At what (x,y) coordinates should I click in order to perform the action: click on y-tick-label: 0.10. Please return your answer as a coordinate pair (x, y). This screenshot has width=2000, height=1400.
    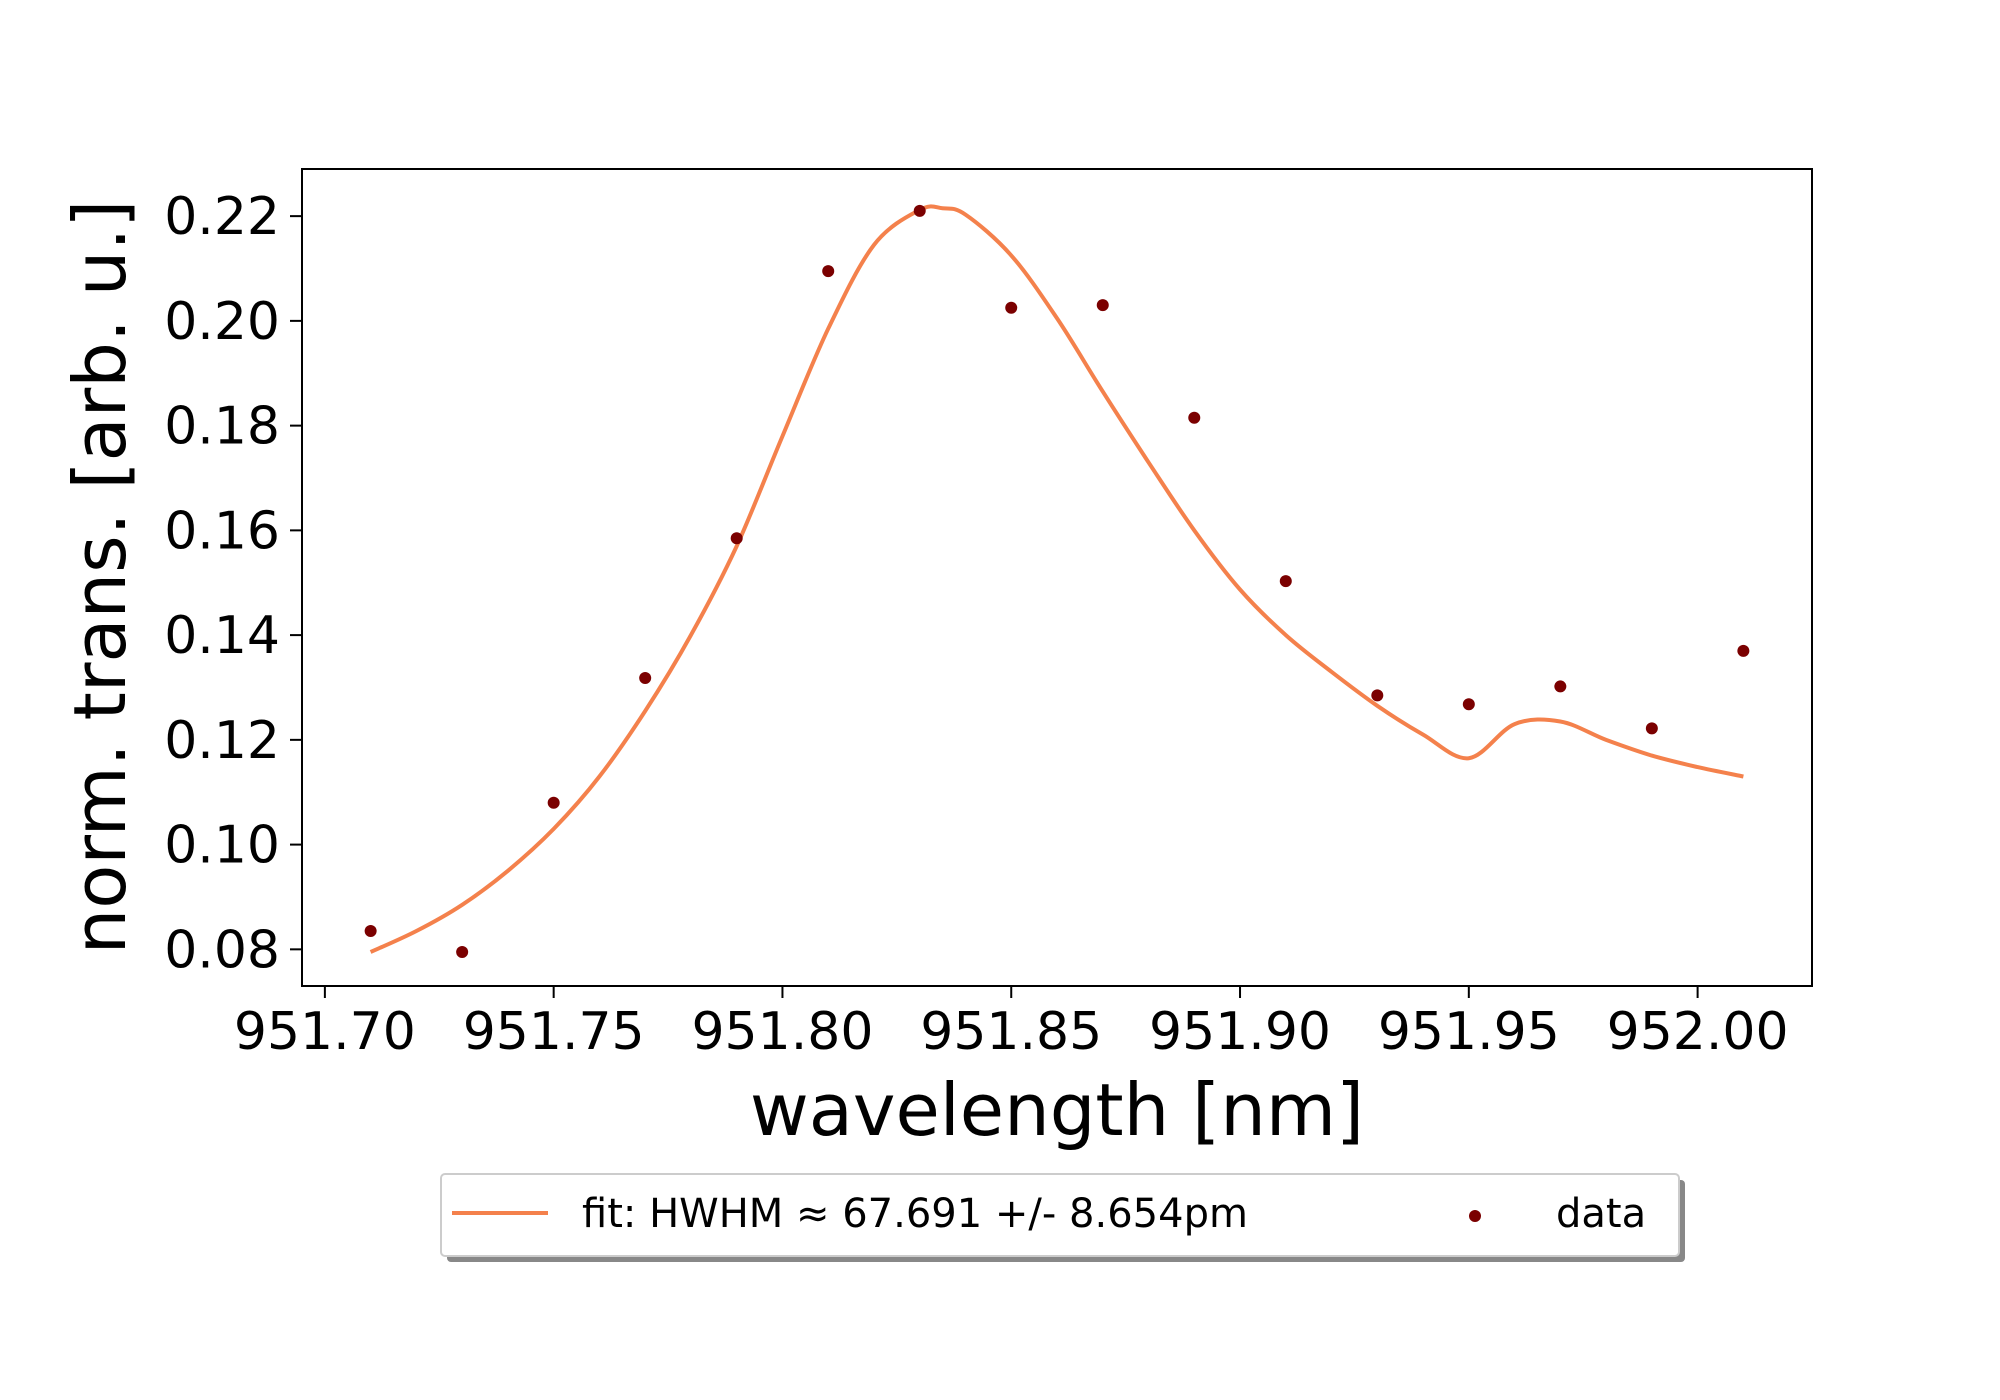
    Looking at the image, I should click on (222, 846).